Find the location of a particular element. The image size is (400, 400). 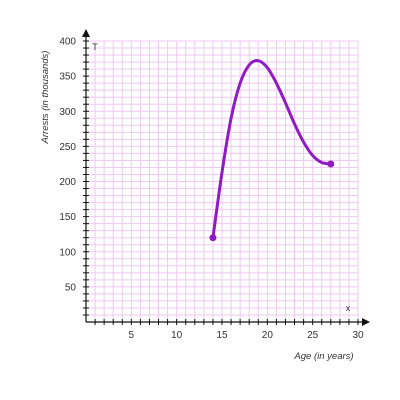

y-axis-title: Arrests (in thousands) is located at coordinates (45, 98).